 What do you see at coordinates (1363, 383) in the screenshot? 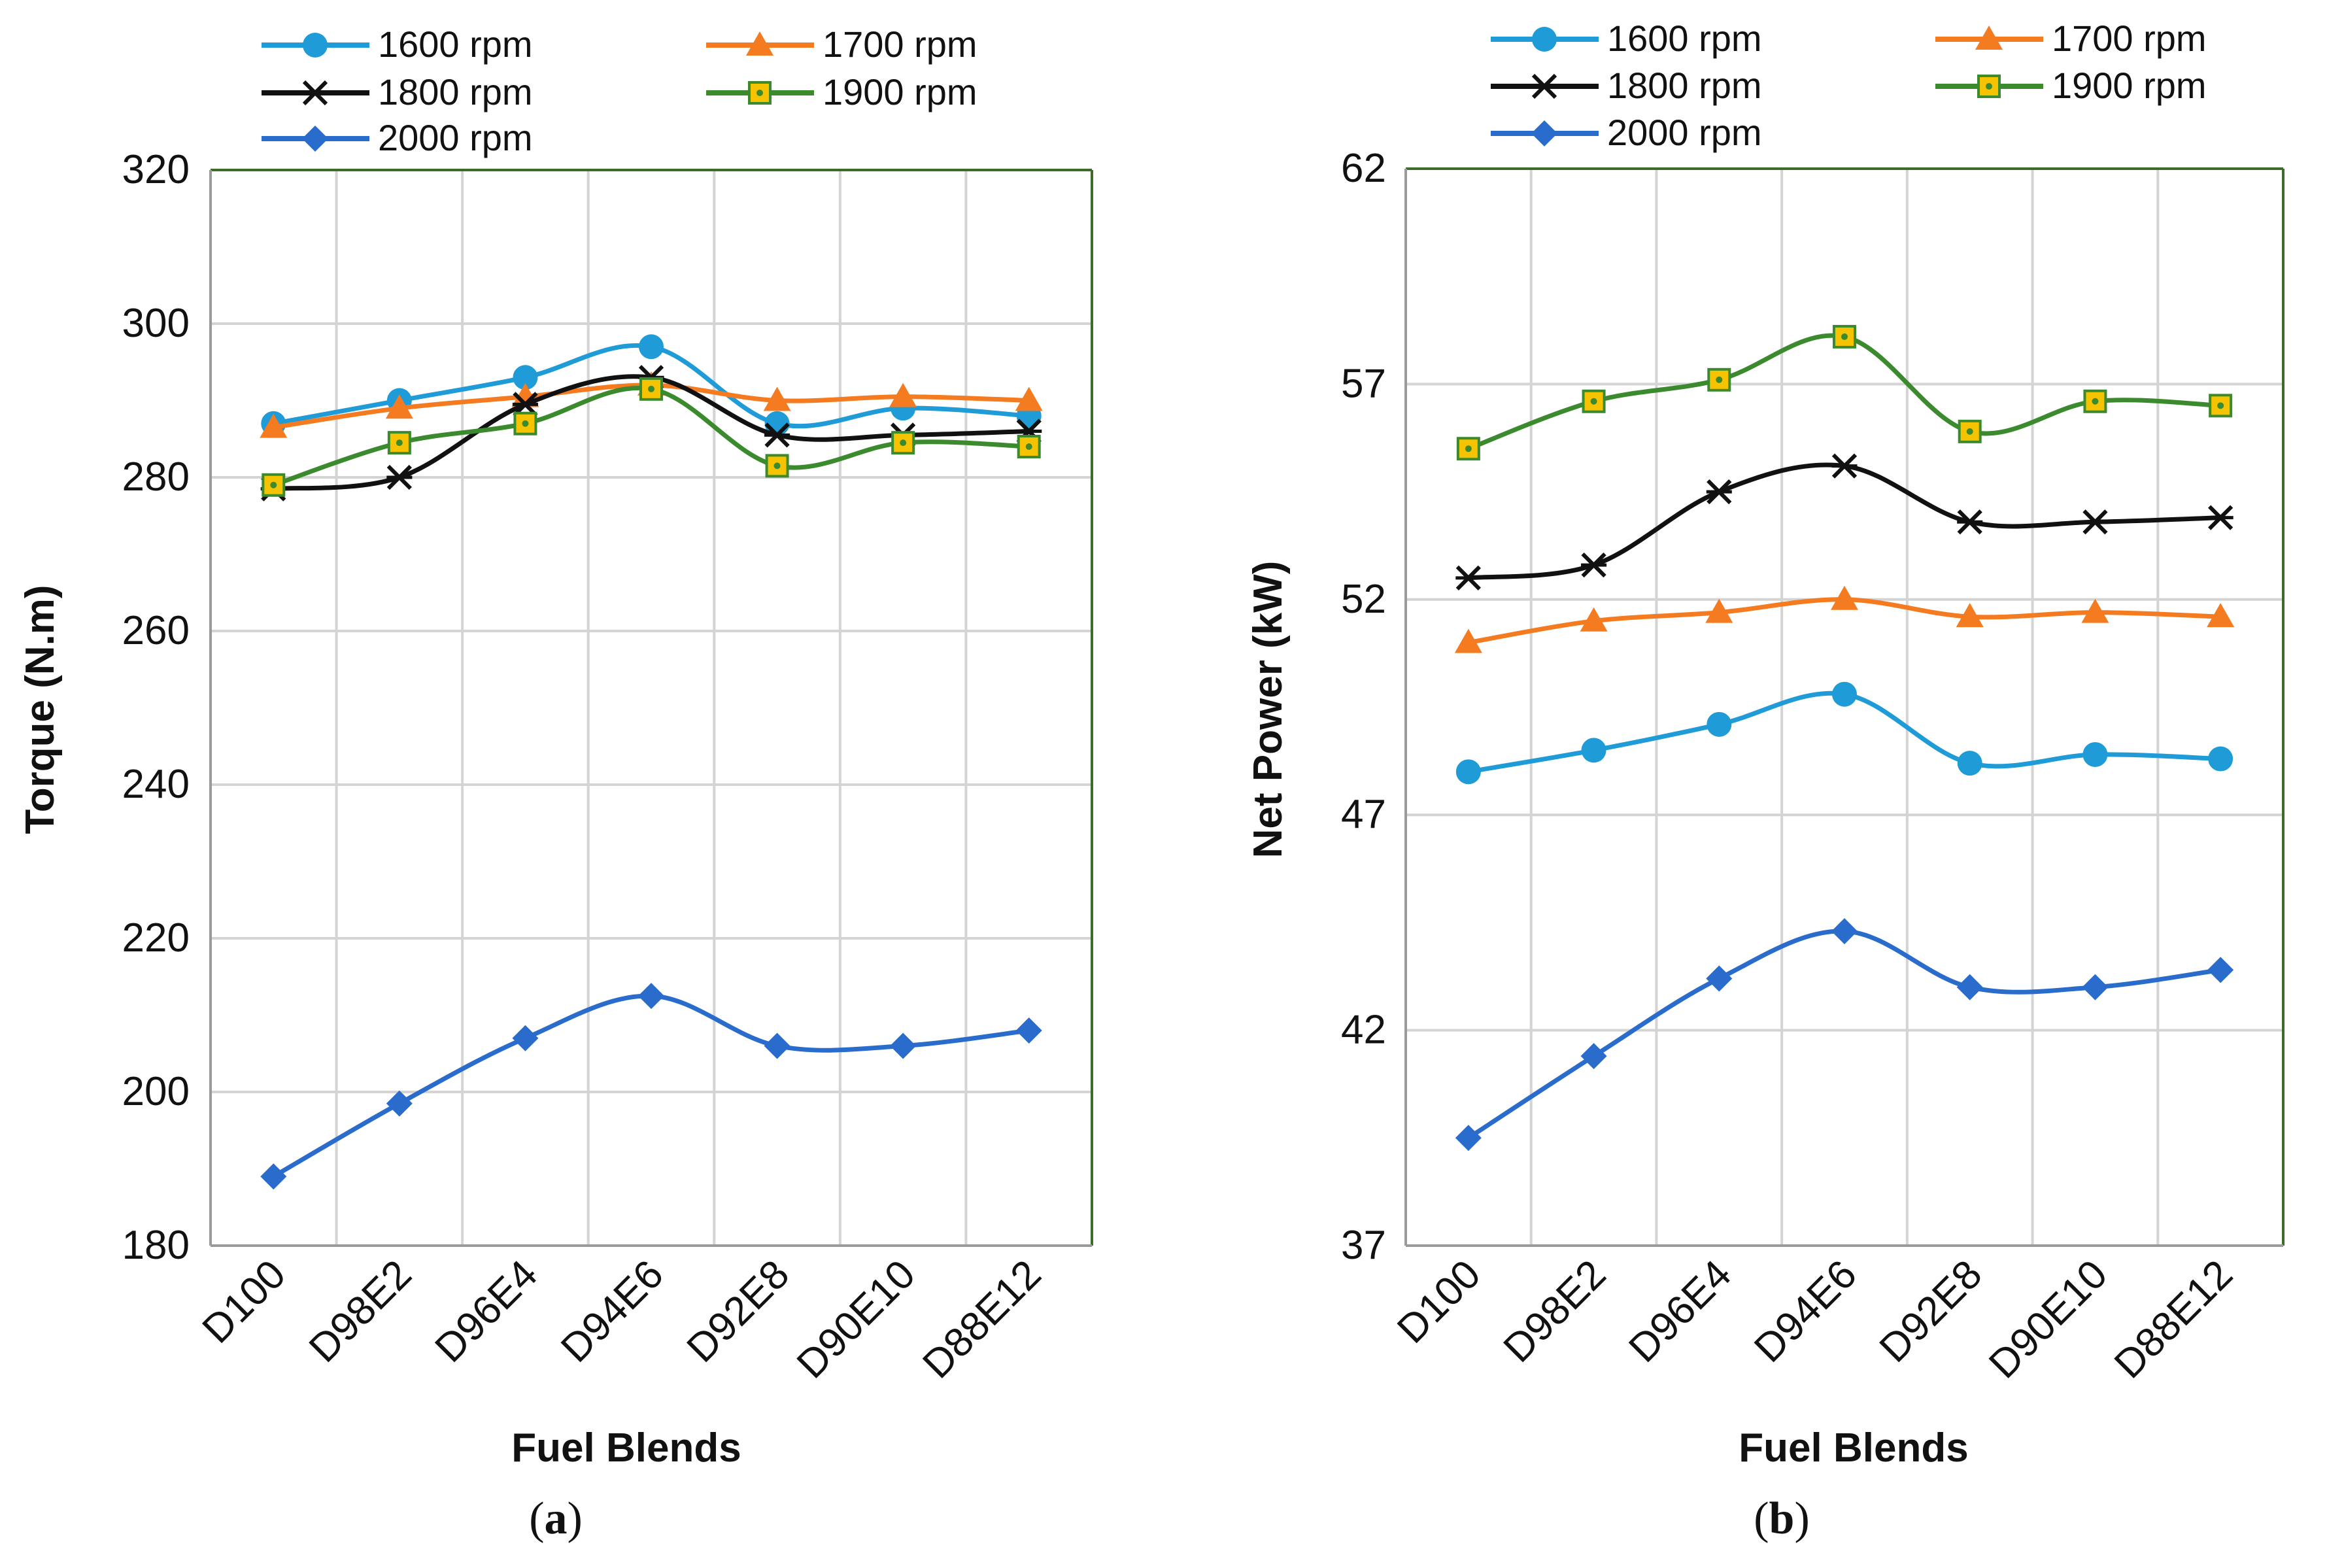
I see `y-tick-label: 57` at bounding box center [1363, 383].